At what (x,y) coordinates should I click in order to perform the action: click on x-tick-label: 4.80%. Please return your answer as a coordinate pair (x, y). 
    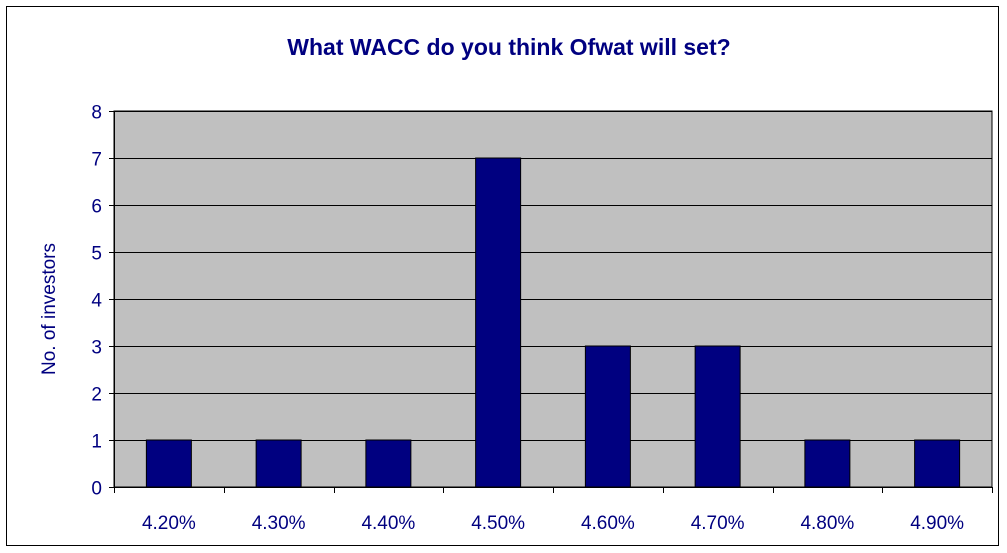
    Looking at the image, I should click on (827, 523).